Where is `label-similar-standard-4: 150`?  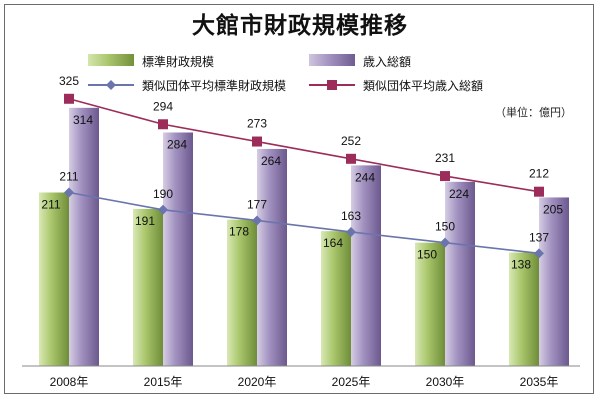
label-similar-standard-4: 150 is located at coordinates (445, 227).